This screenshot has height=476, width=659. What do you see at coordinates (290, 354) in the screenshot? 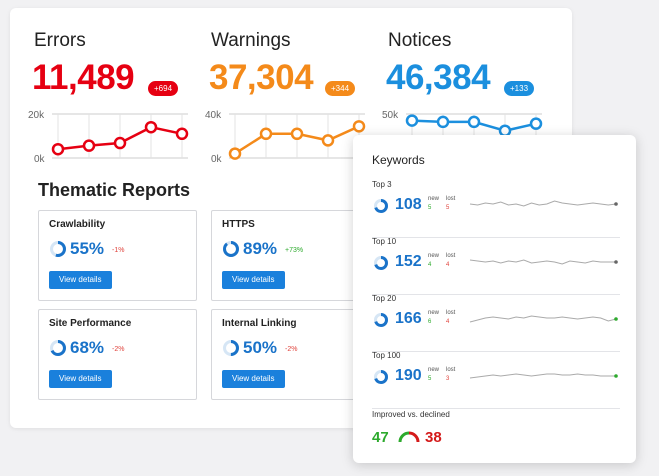
I see `report-internal-linking: Internal Linking 50% -2% View details` at bounding box center [290, 354].